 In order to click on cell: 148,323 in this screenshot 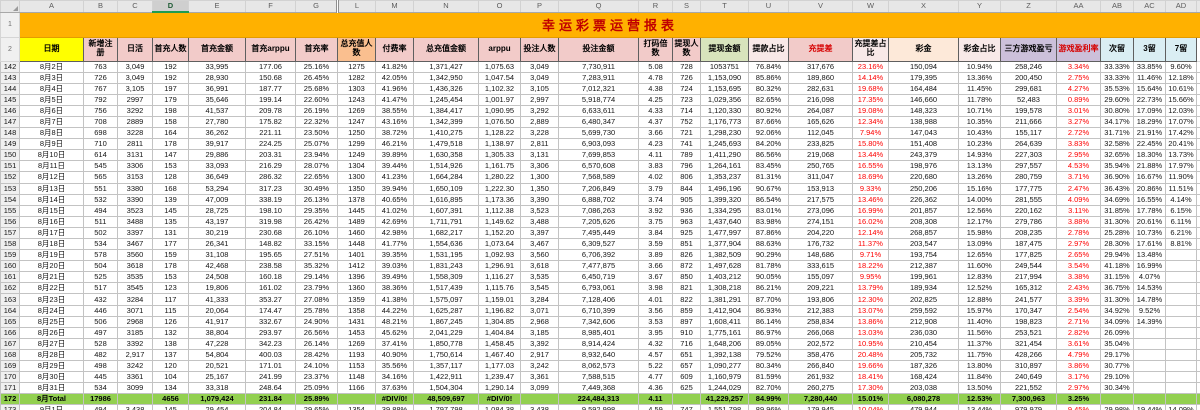, I will do `click(923, 110)`.